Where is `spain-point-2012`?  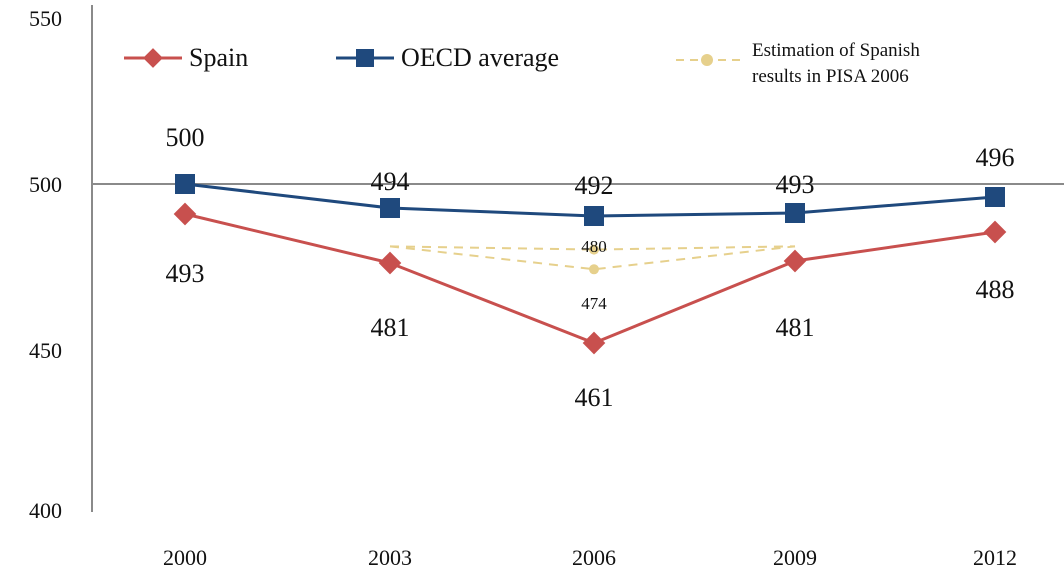 spain-point-2012 is located at coordinates (995, 232).